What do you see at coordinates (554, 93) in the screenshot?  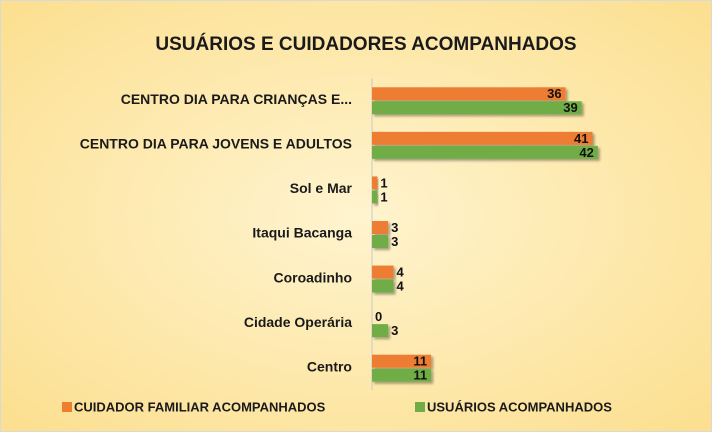 I see `value-label: 36` at bounding box center [554, 93].